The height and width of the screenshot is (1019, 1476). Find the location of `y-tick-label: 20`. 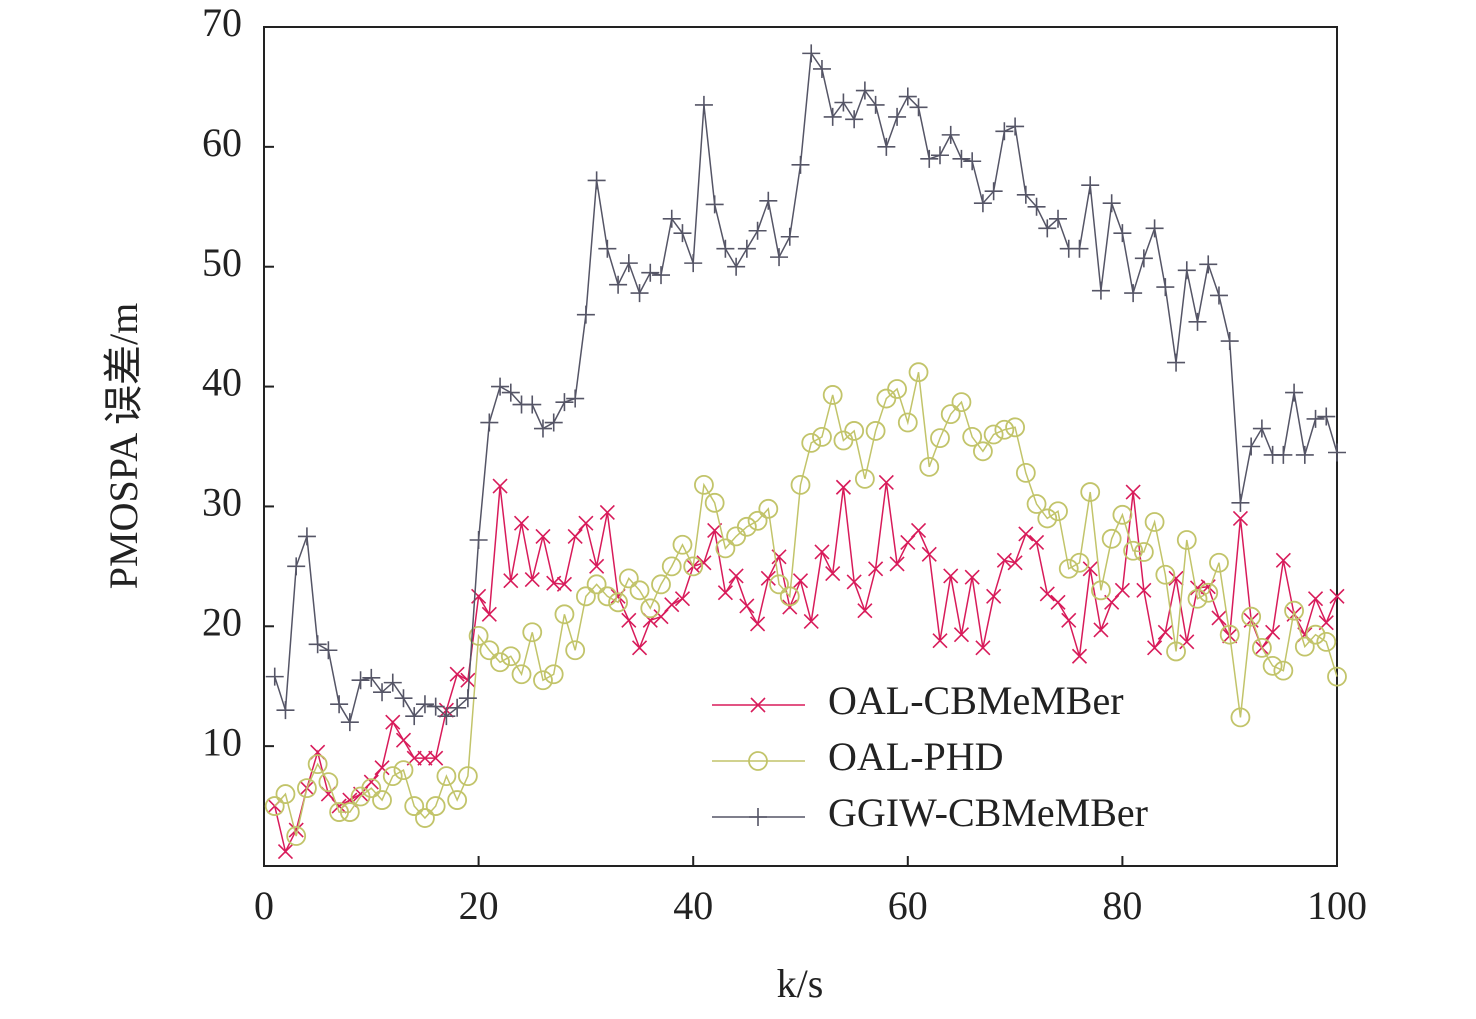

y-tick-label: 20 is located at coordinates (222, 621).